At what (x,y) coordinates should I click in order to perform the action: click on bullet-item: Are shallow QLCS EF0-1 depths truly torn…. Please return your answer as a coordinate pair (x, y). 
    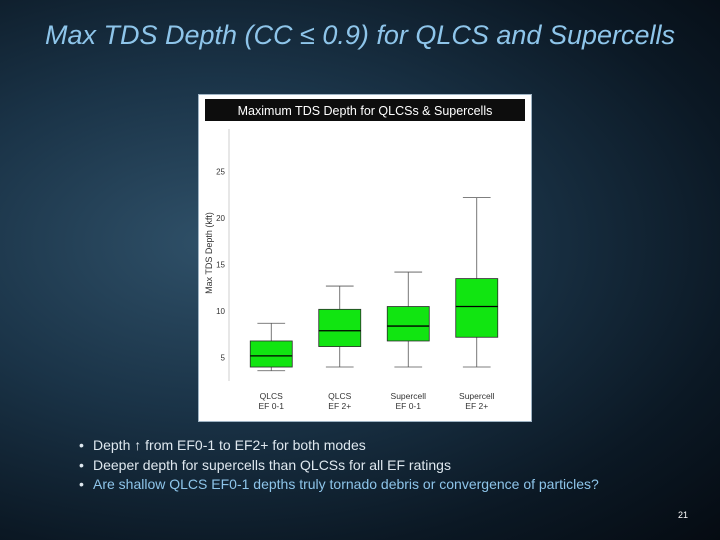
    Looking at the image, I should click on (388, 485).